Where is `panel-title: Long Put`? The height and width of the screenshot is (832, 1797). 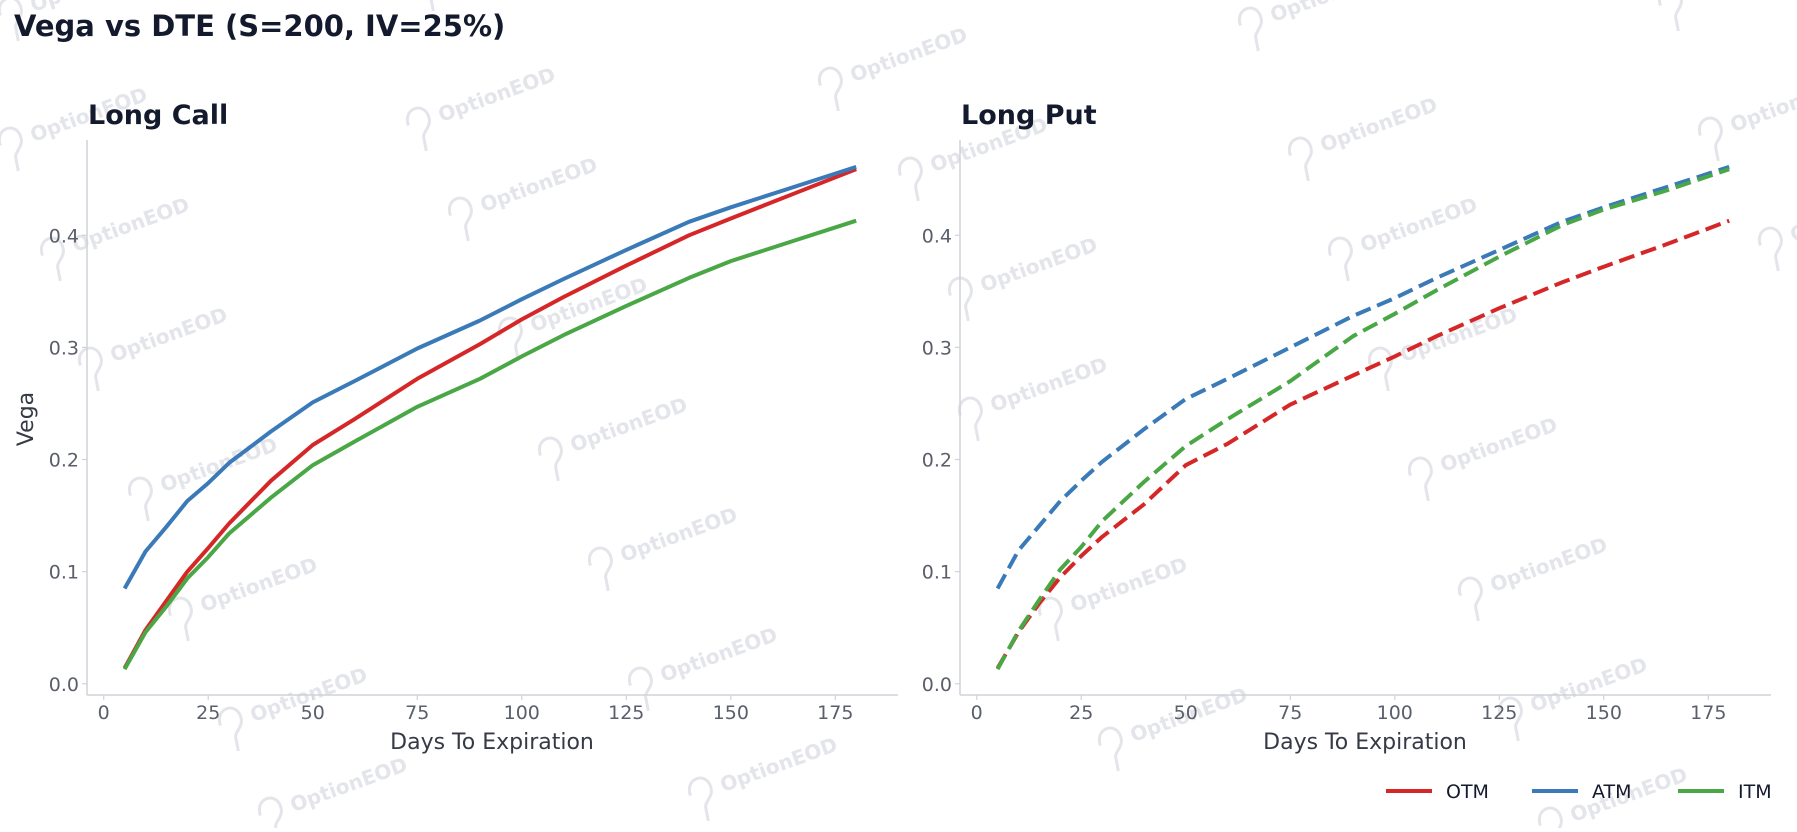 panel-title: Long Put is located at coordinates (1029, 115).